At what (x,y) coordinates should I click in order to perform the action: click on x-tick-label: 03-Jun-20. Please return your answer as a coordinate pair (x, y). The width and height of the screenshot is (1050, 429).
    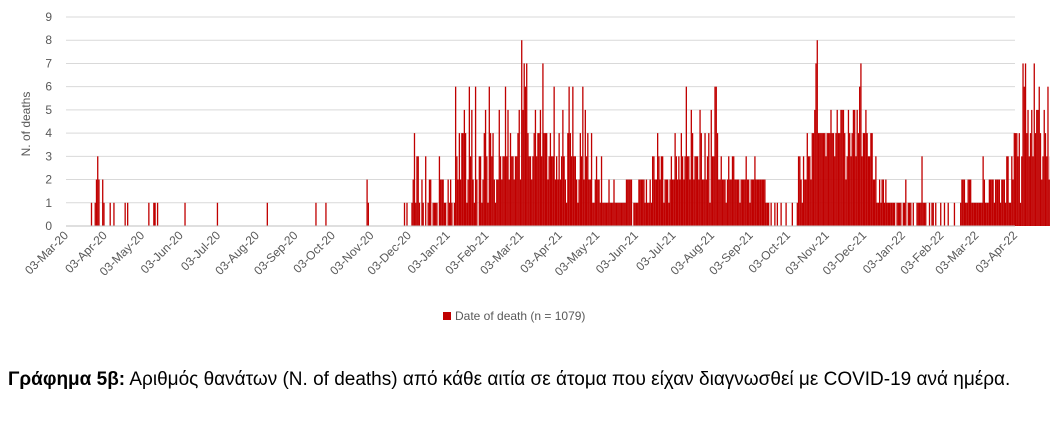
    Looking at the image, I should click on (162, 252).